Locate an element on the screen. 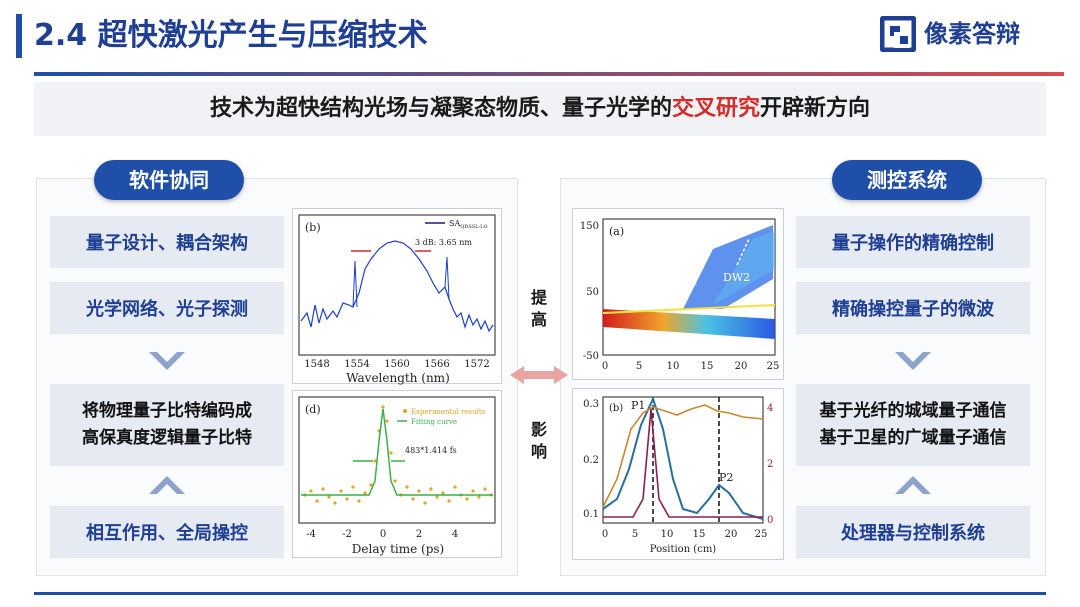 This screenshot has width=1080, height=607. mid-label-improve-1: 提 is located at coordinates (538, 297).